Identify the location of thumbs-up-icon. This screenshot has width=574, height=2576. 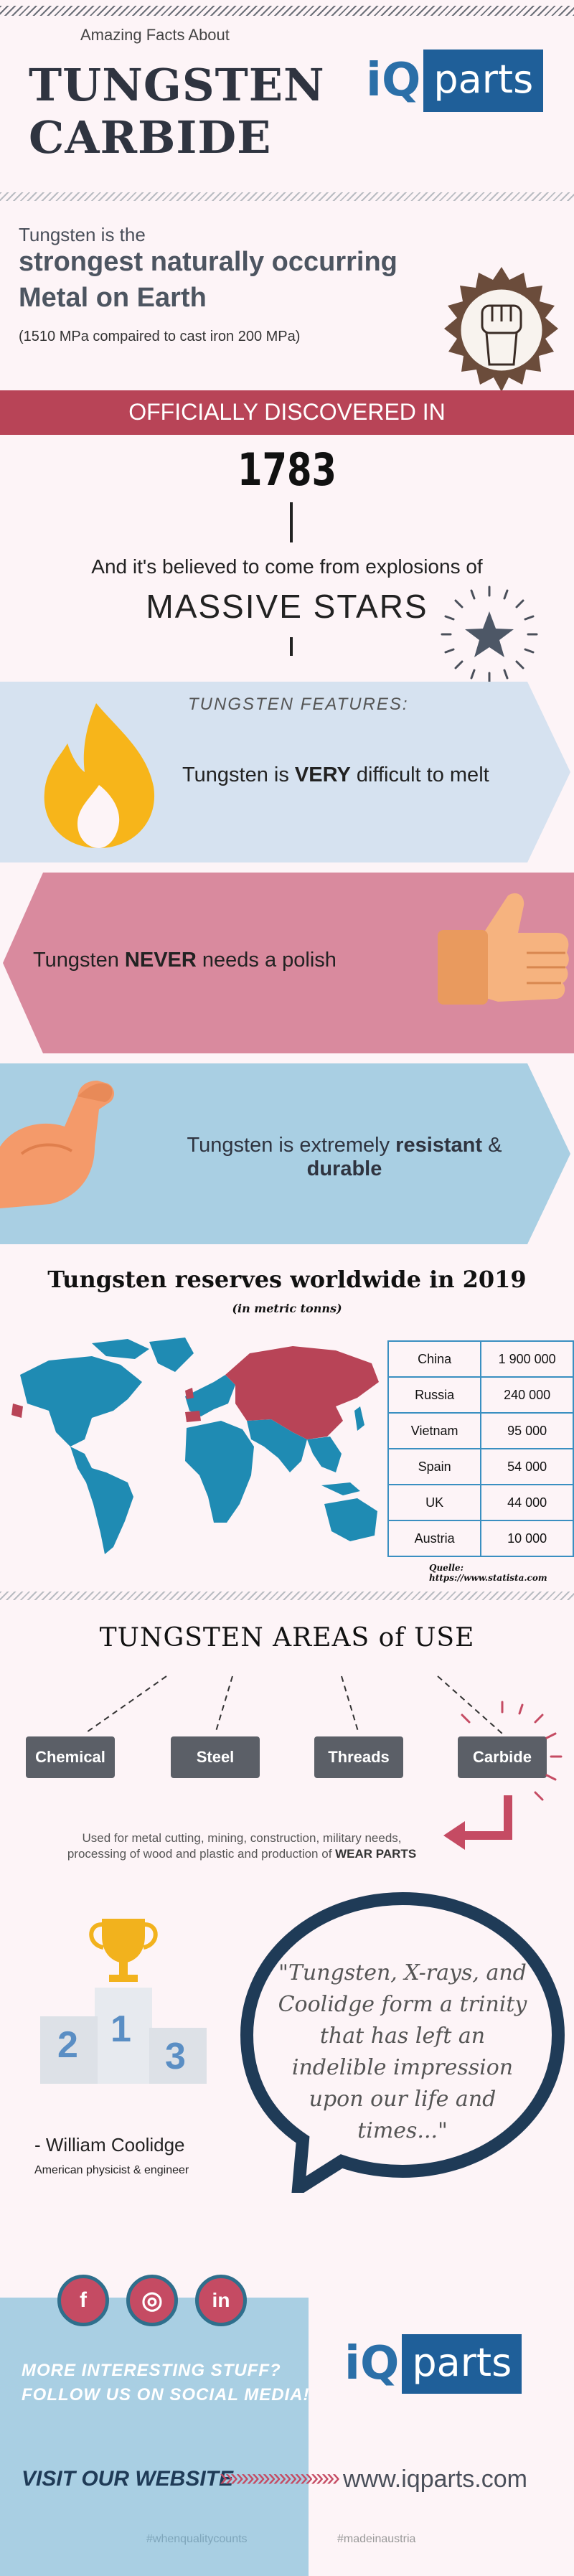
(504, 949).